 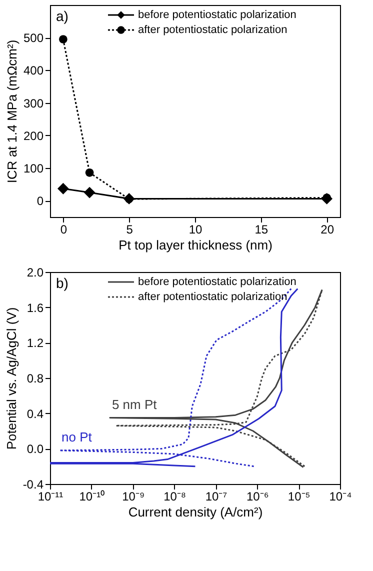 What do you see at coordinates (195, 512) in the screenshot?
I see `x-axis-title: Current density (A/cm²)` at bounding box center [195, 512].